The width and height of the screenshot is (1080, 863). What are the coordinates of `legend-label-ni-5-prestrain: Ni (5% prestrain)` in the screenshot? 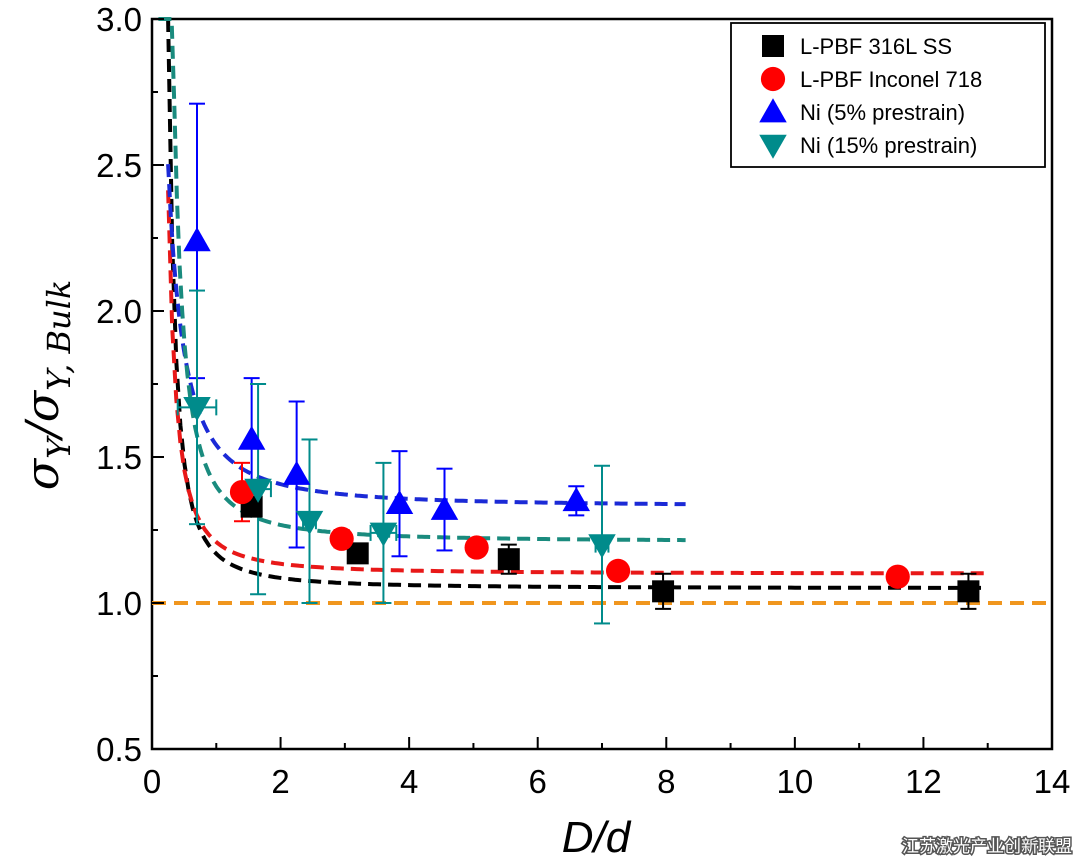 It's located at (882, 112).